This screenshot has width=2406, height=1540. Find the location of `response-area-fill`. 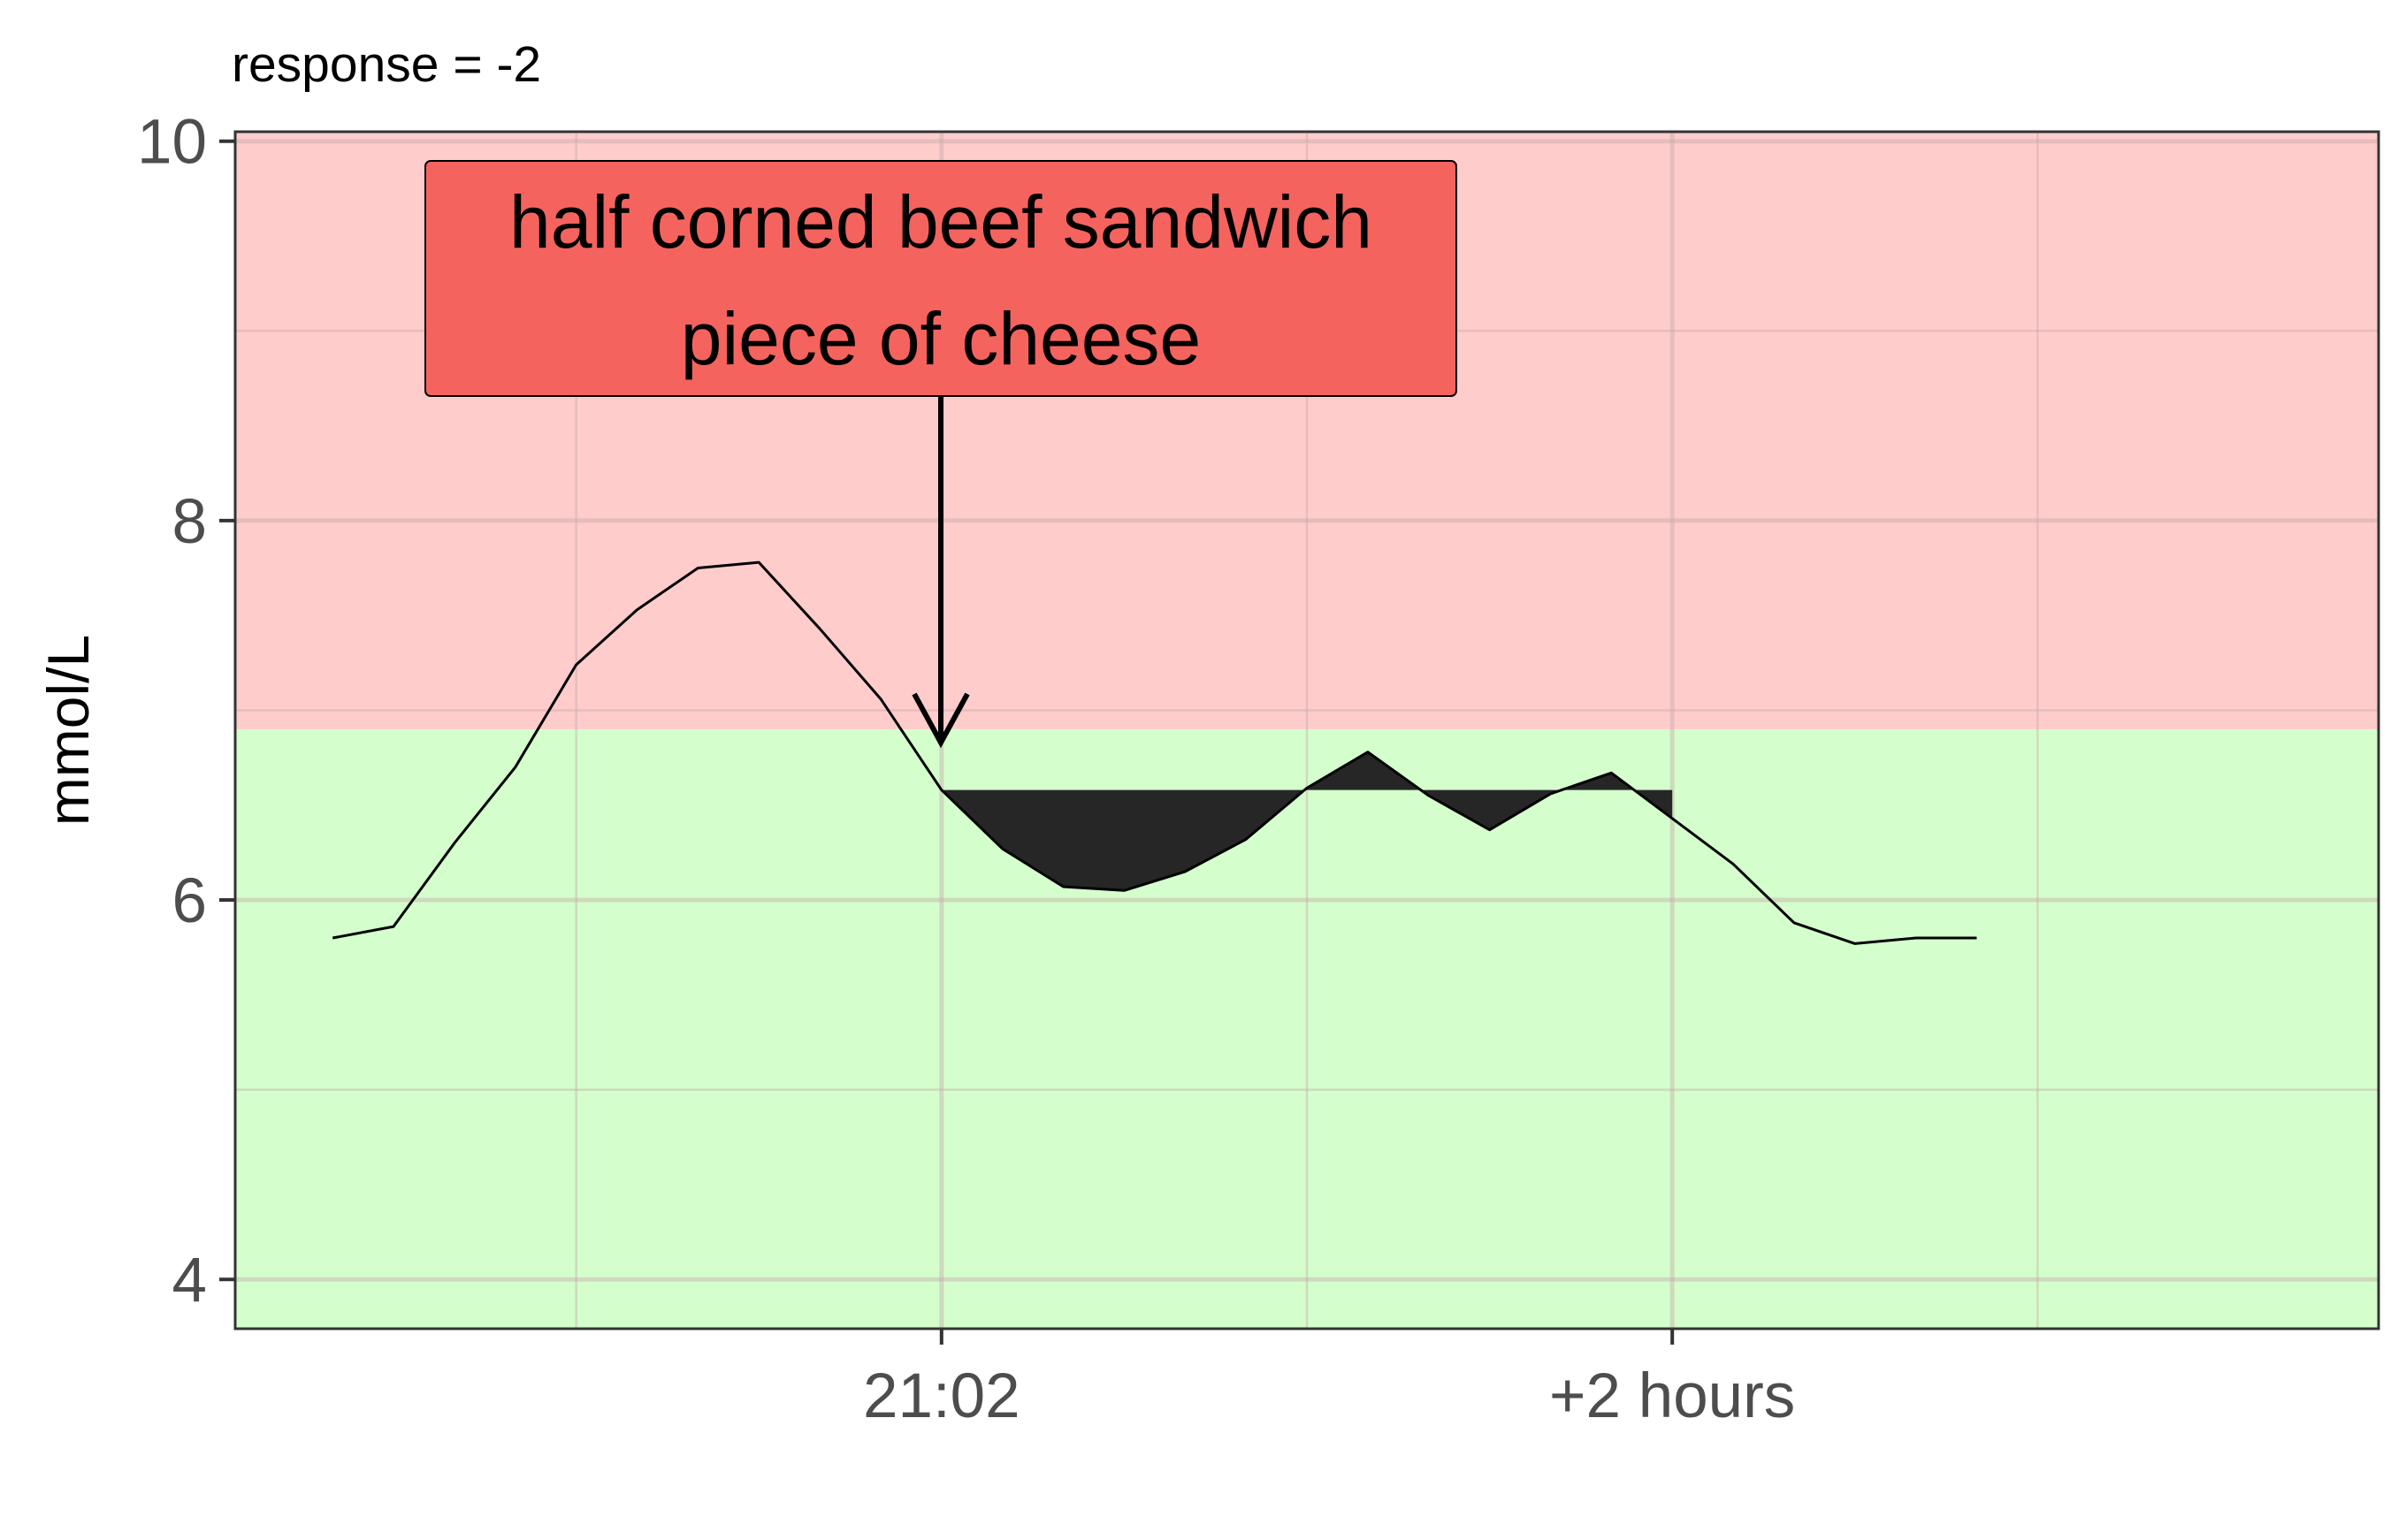

response-area-fill is located at coordinates (1307, 821).